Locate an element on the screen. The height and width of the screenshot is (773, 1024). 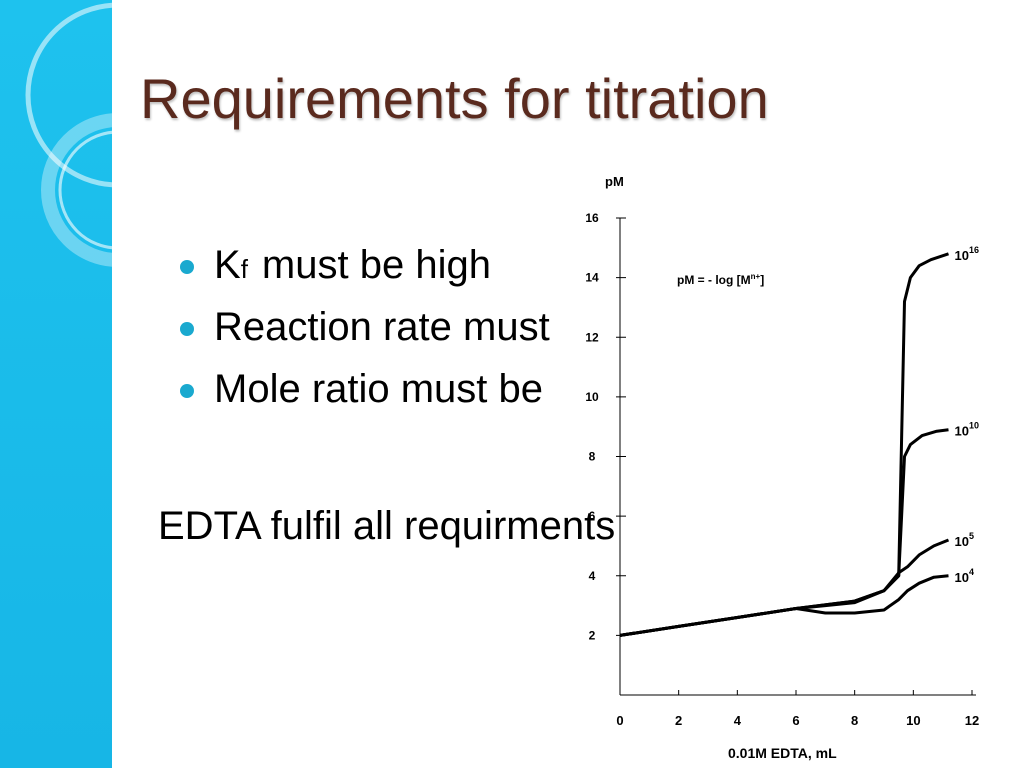
bullet-item: Mole ratio must be is located at coordinates (380, 393).